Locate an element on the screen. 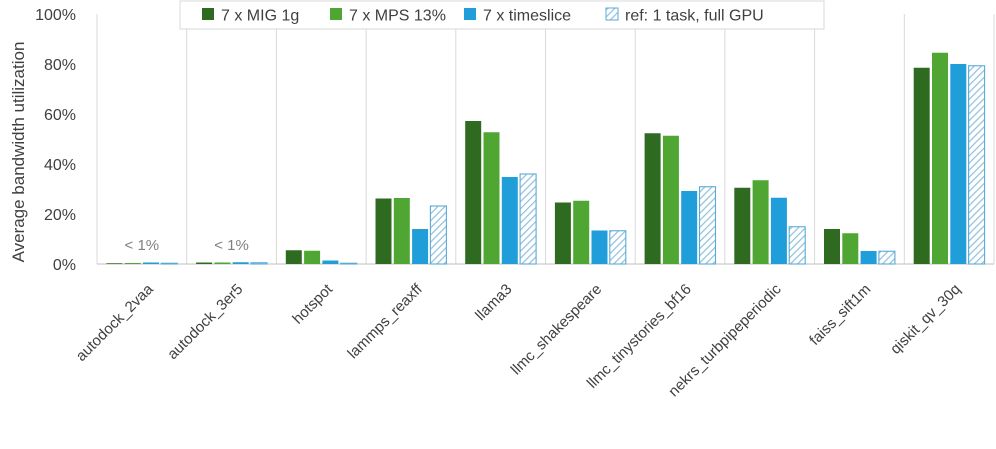 The image size is (996, 449). legend-box is located at coordinates (502, 15).